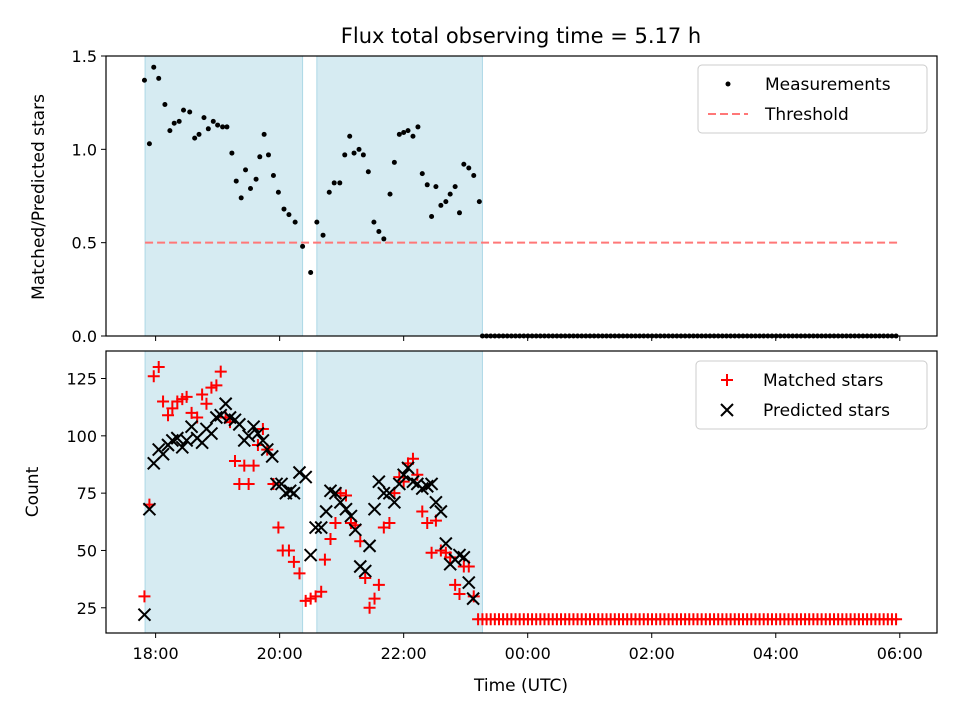  Describe the element at coordinates (727, 410) in the screenshot. I see `legend-predicted-marker` at that location.